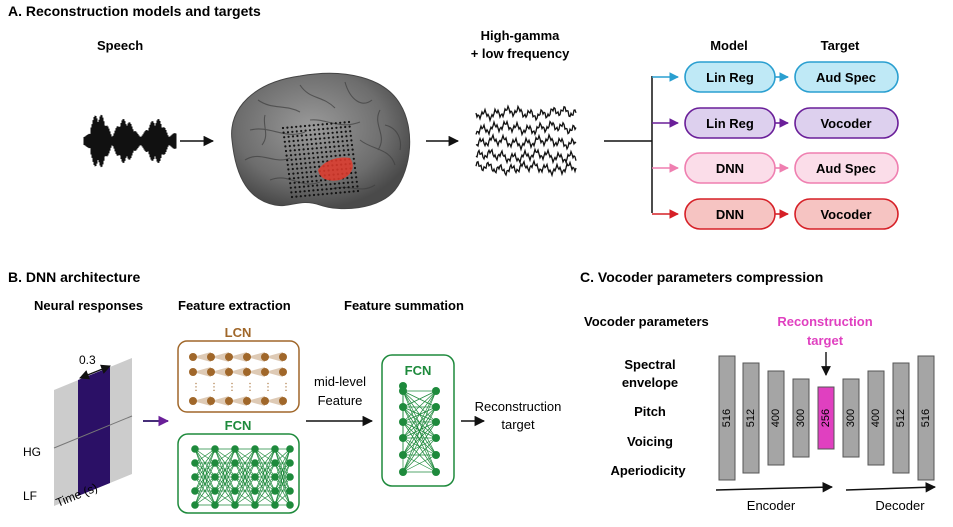  Describe the element at coordinates (87, 360) in the screenshot. I see `window-size-label: 0.3` at that location.